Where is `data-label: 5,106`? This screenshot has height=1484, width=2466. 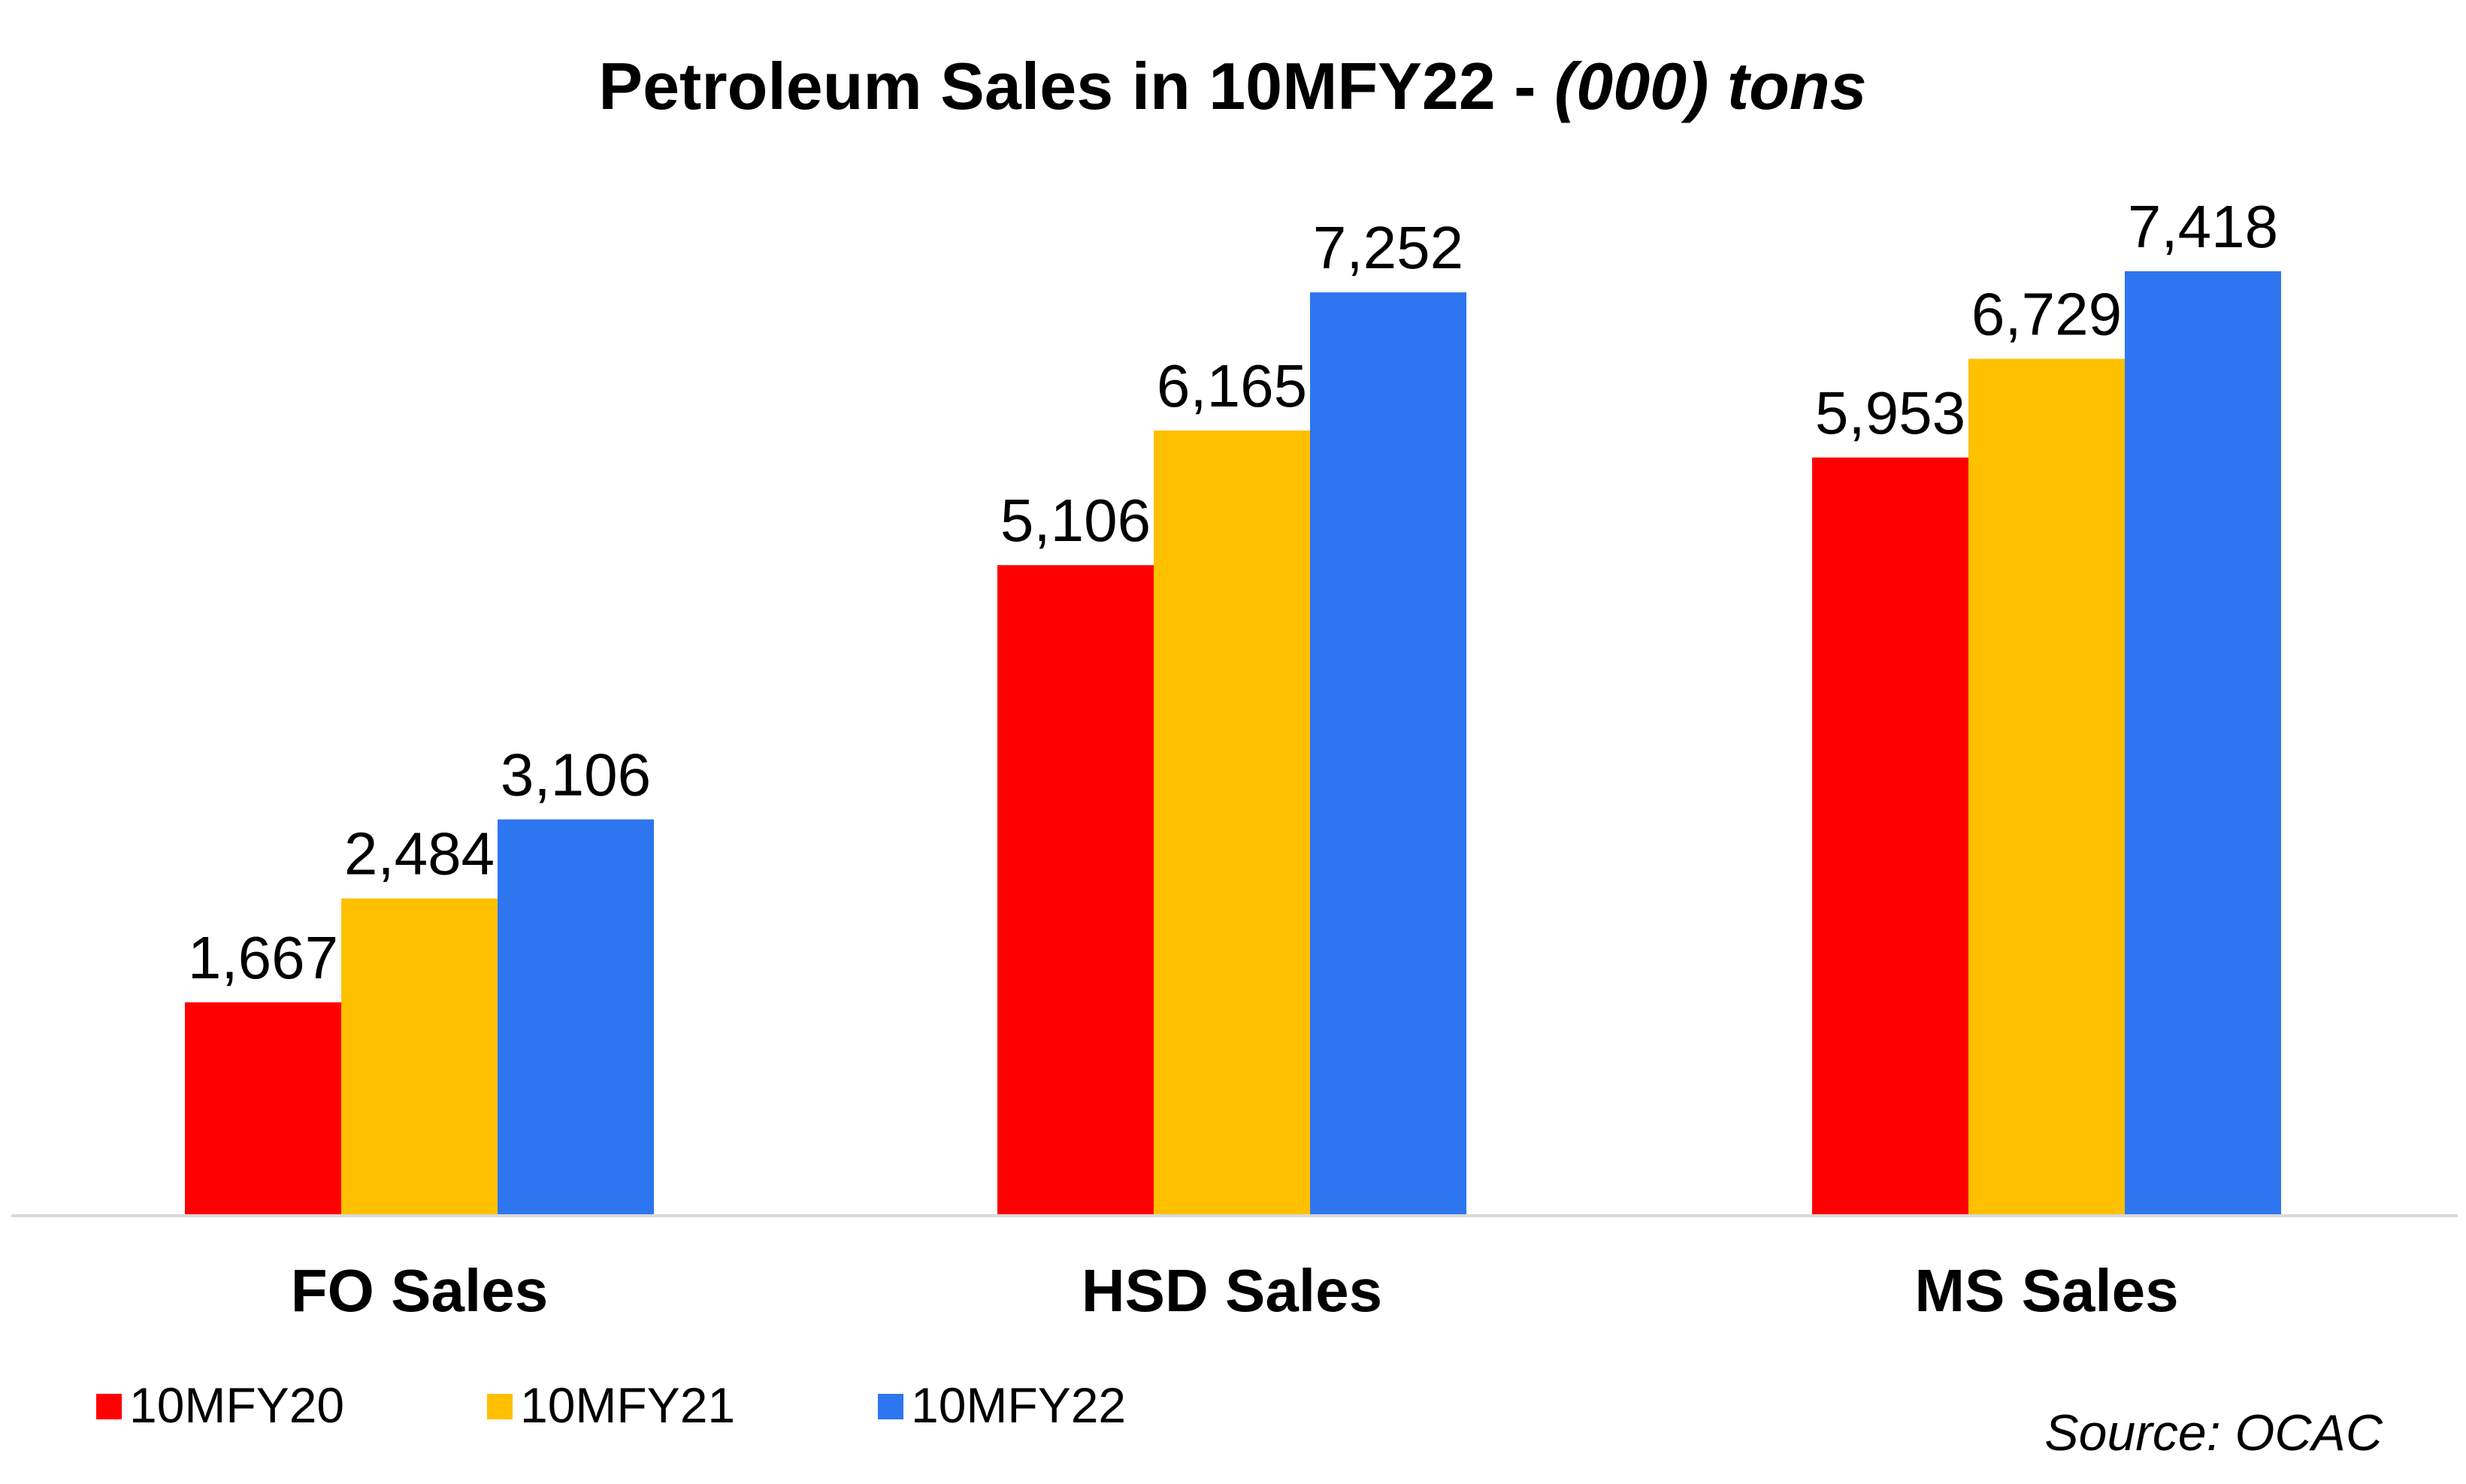
data-label: 5,106 is located at coordinates (1075, 520).